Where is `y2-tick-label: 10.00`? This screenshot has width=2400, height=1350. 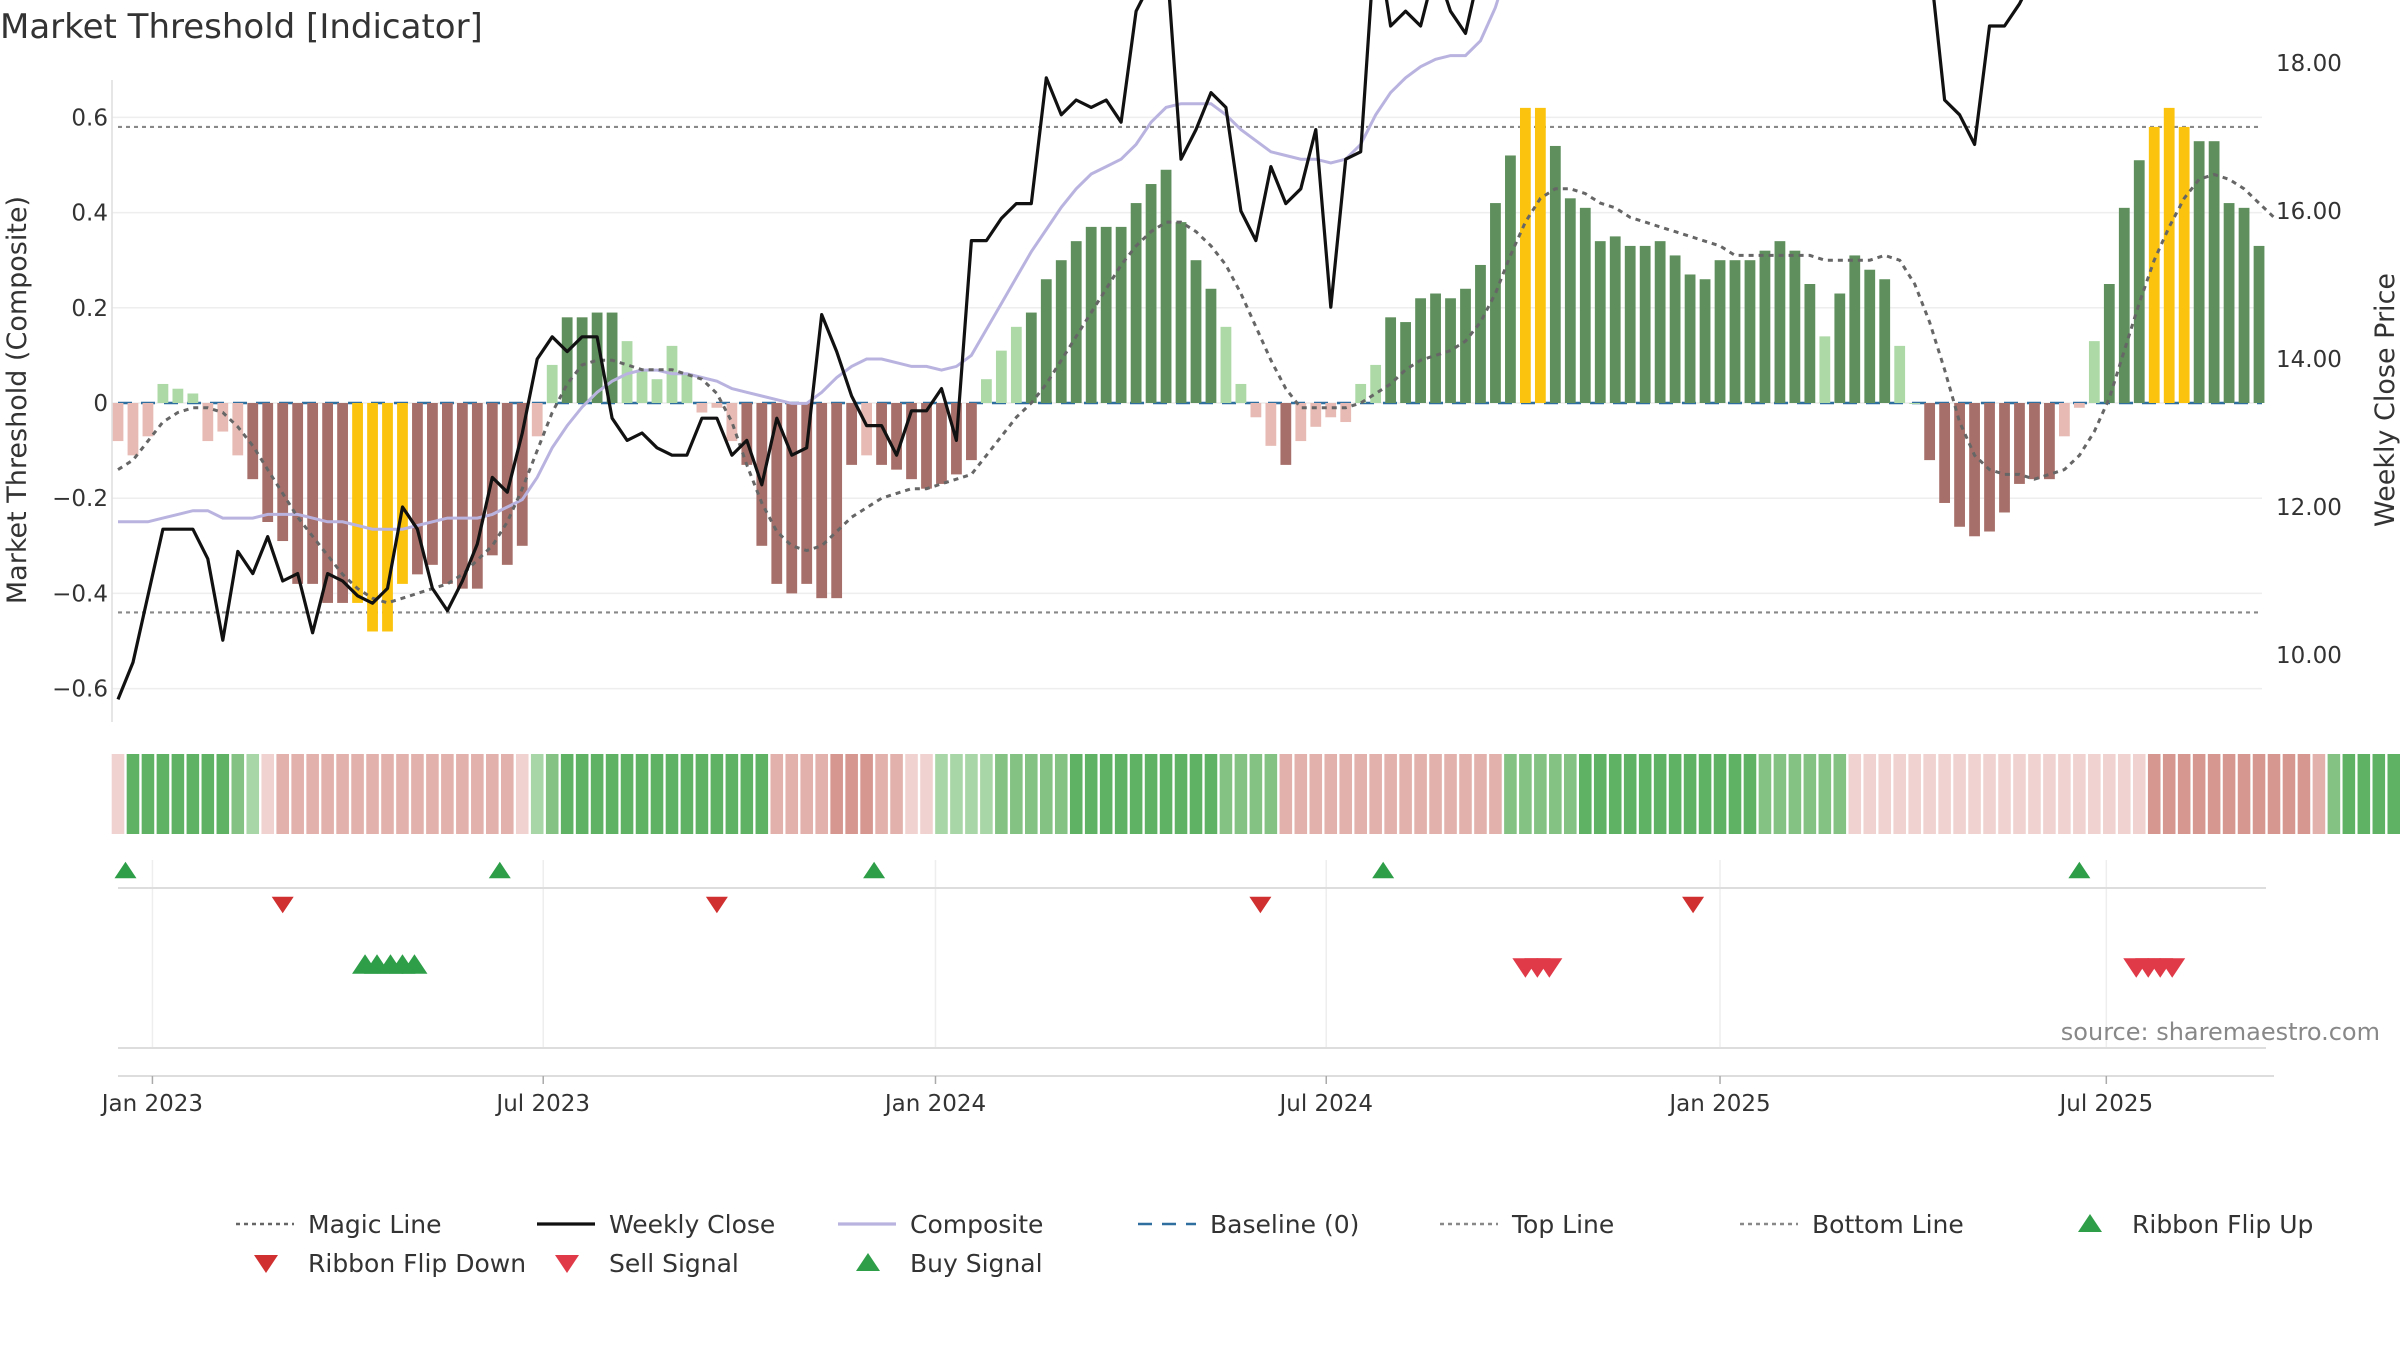
y2-tick-label: 10.00 is located at coordinates (2309, 656).